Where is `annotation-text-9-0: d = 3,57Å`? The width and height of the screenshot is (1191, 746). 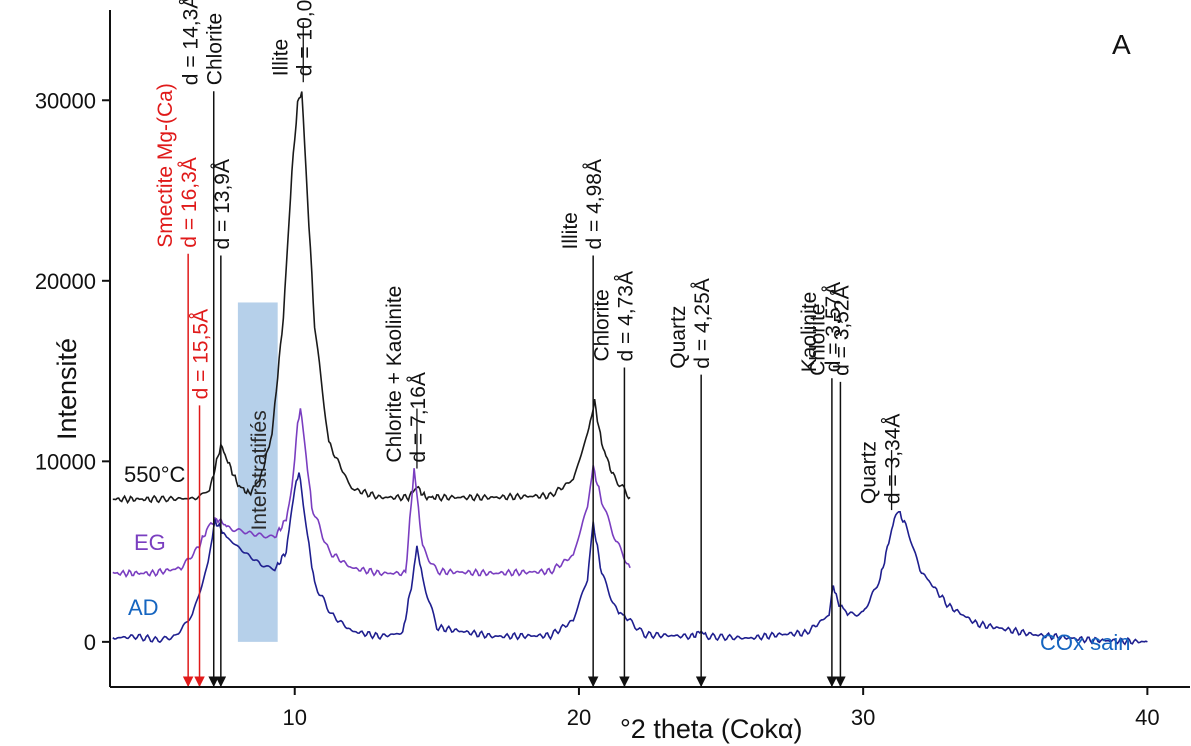 annotation-text-9-0: d = 3,57Å is located at coordinates (833, 327).